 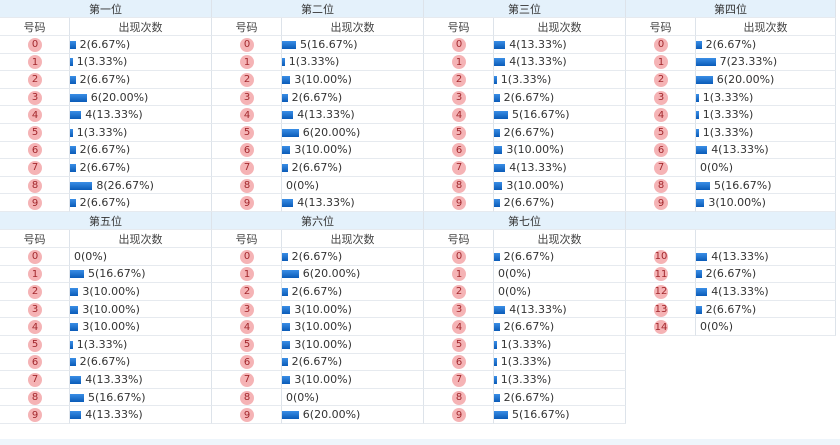 I want to click on count-cell: 6(20.00%), so click(x=766, y=80).